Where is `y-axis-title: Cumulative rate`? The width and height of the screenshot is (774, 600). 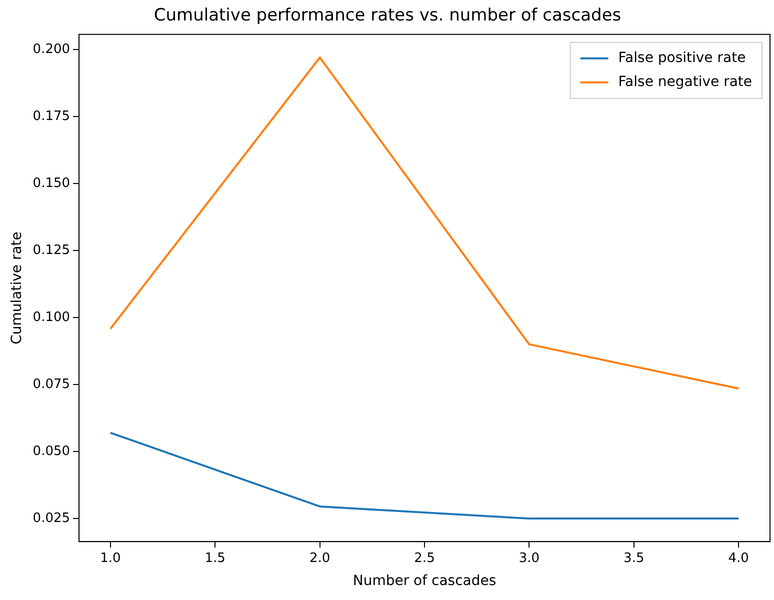 y-axis-title: Cumulative rate is located at coordinates (17, 288).